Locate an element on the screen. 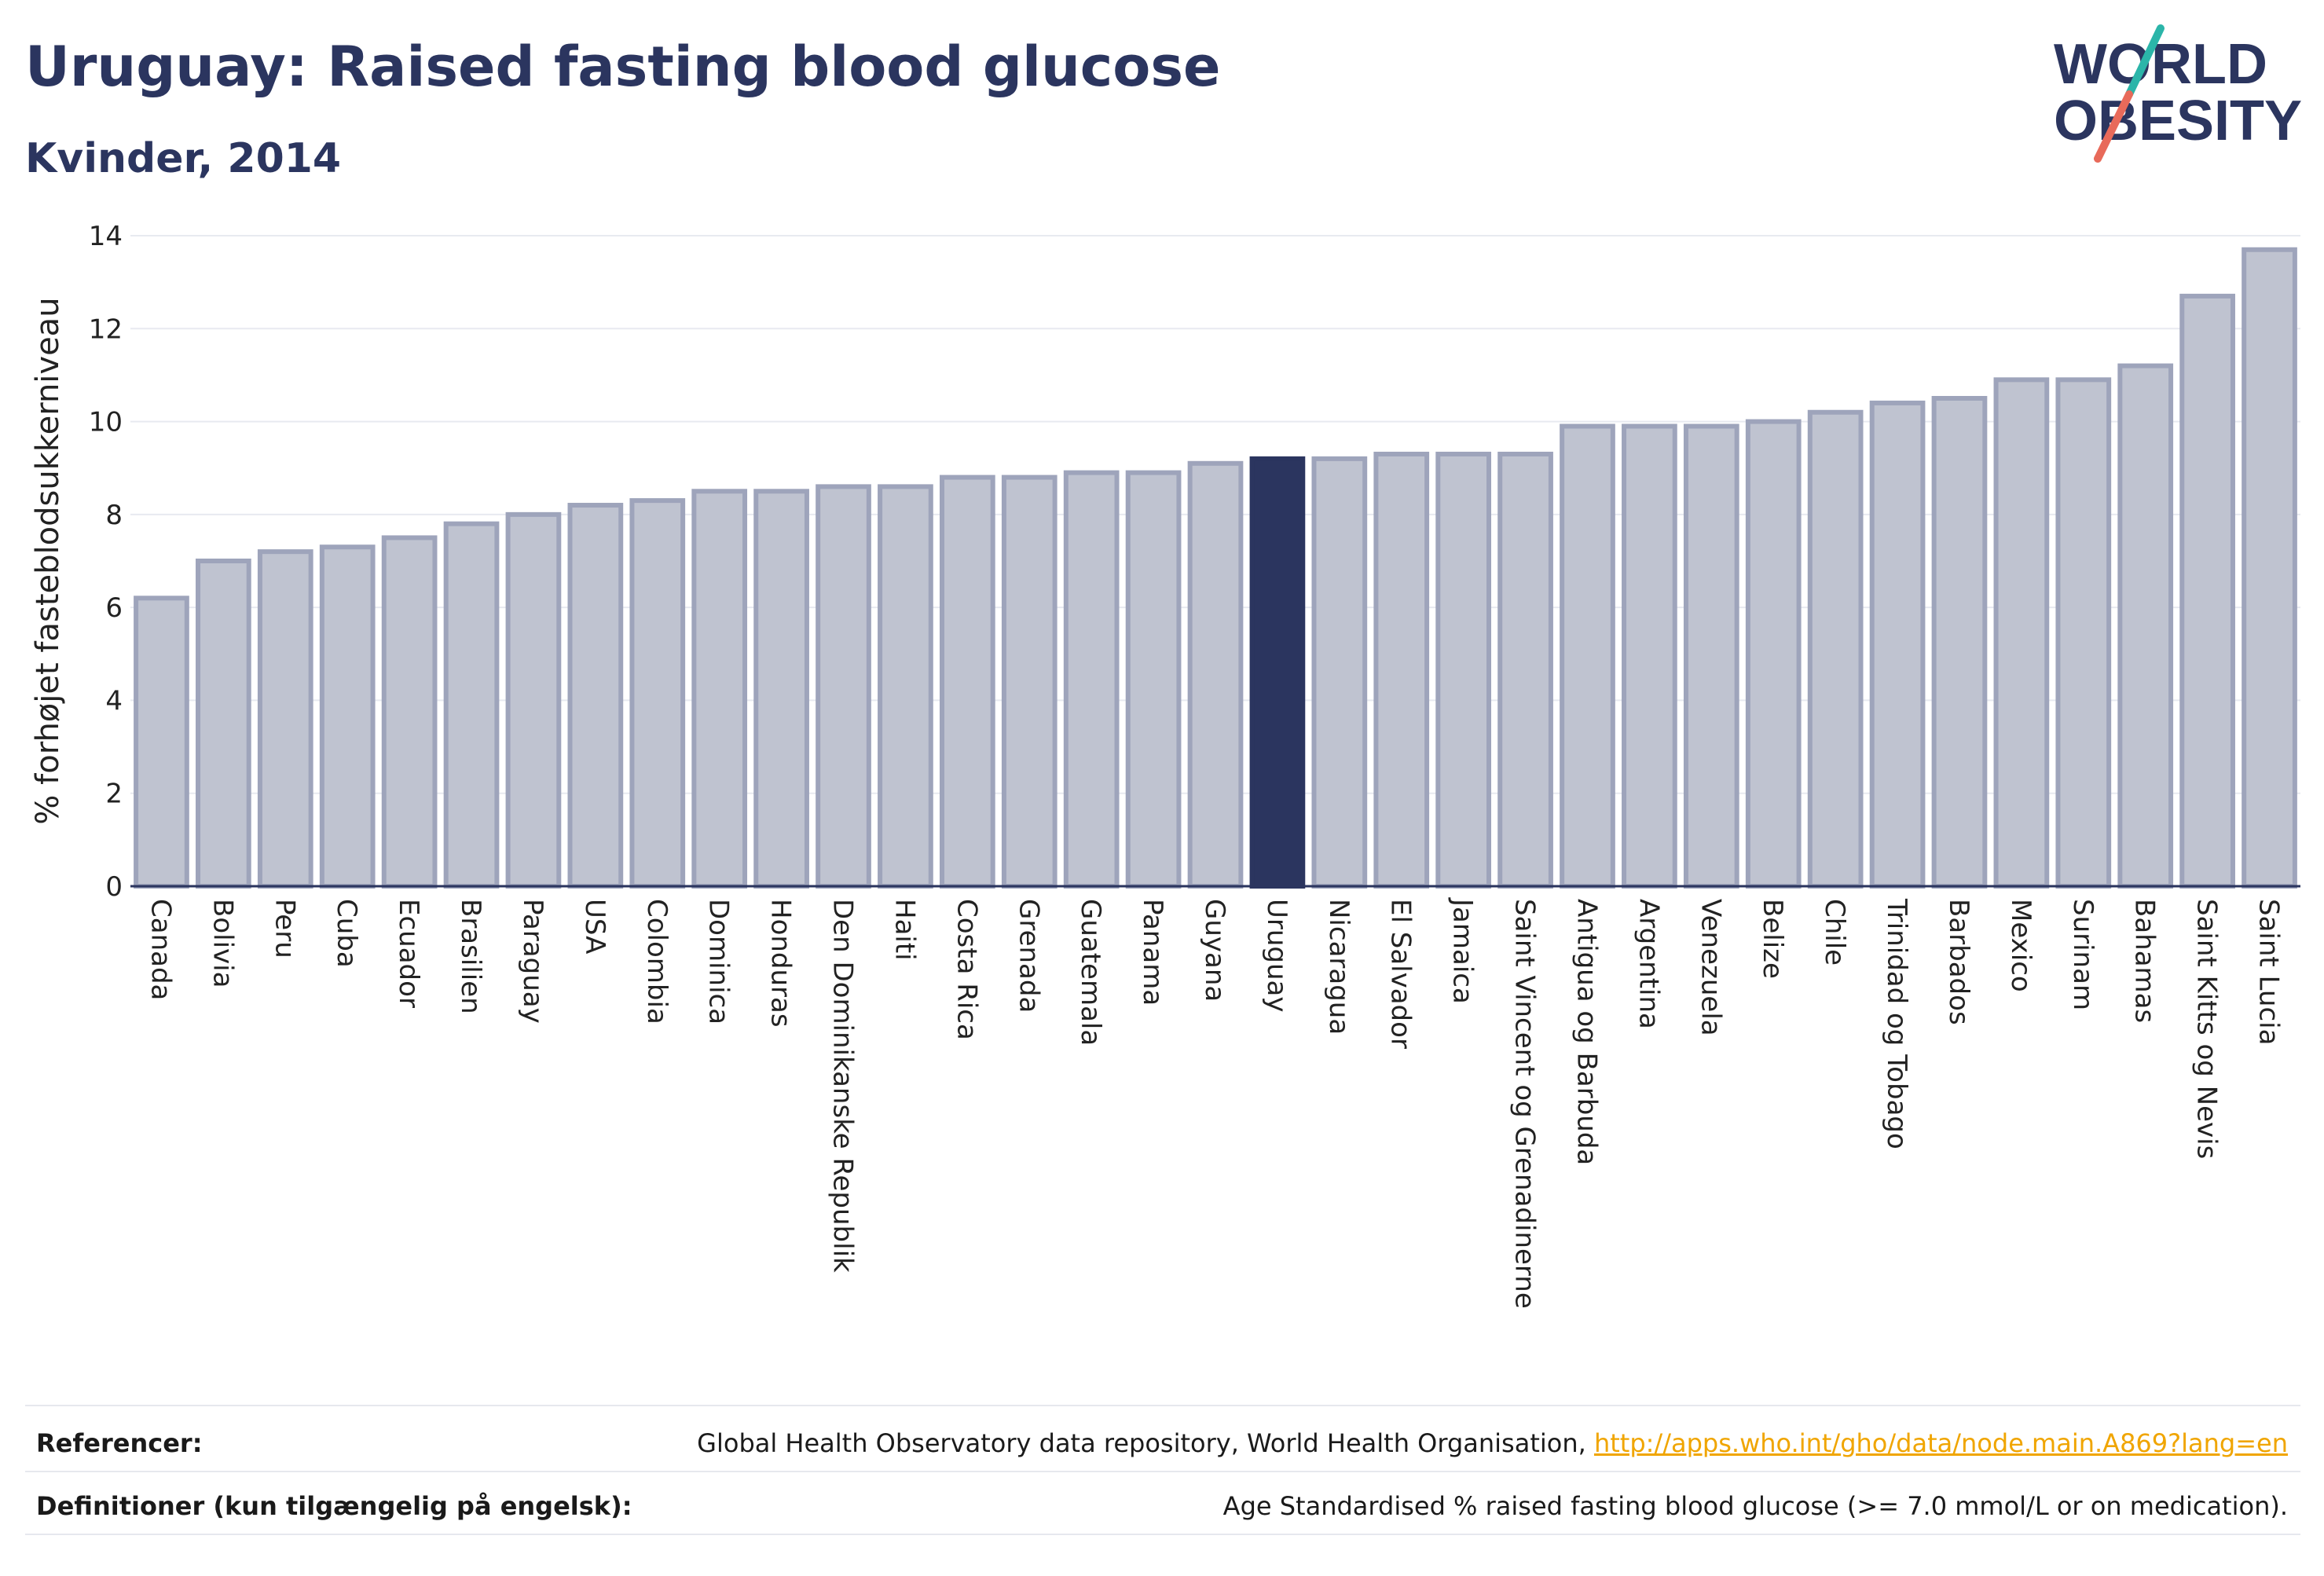  logo-line1: WORLD is located at coordinates (2160, 64).